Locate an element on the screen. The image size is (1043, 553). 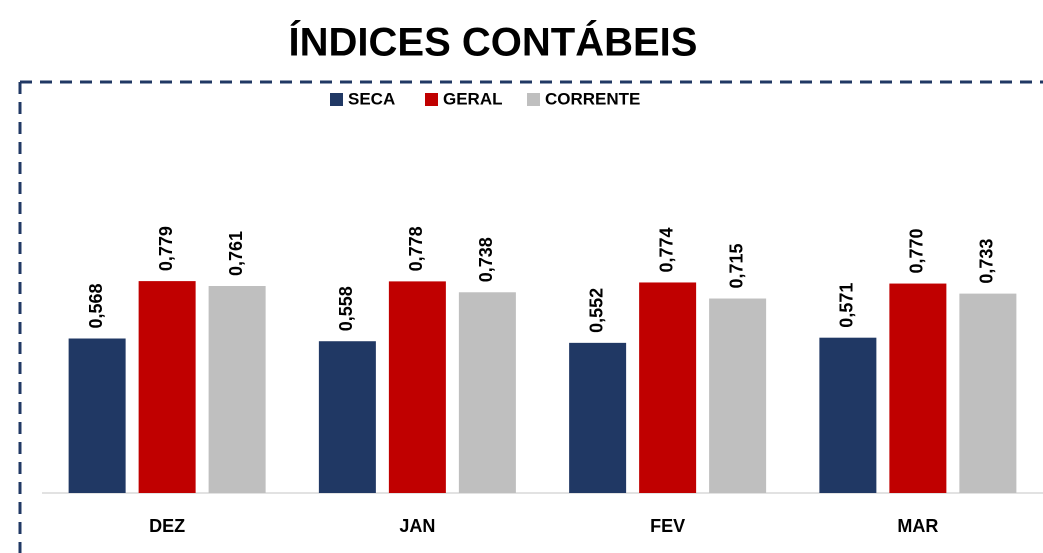
data-label: 0,774 is located at coordinates (666, 249).